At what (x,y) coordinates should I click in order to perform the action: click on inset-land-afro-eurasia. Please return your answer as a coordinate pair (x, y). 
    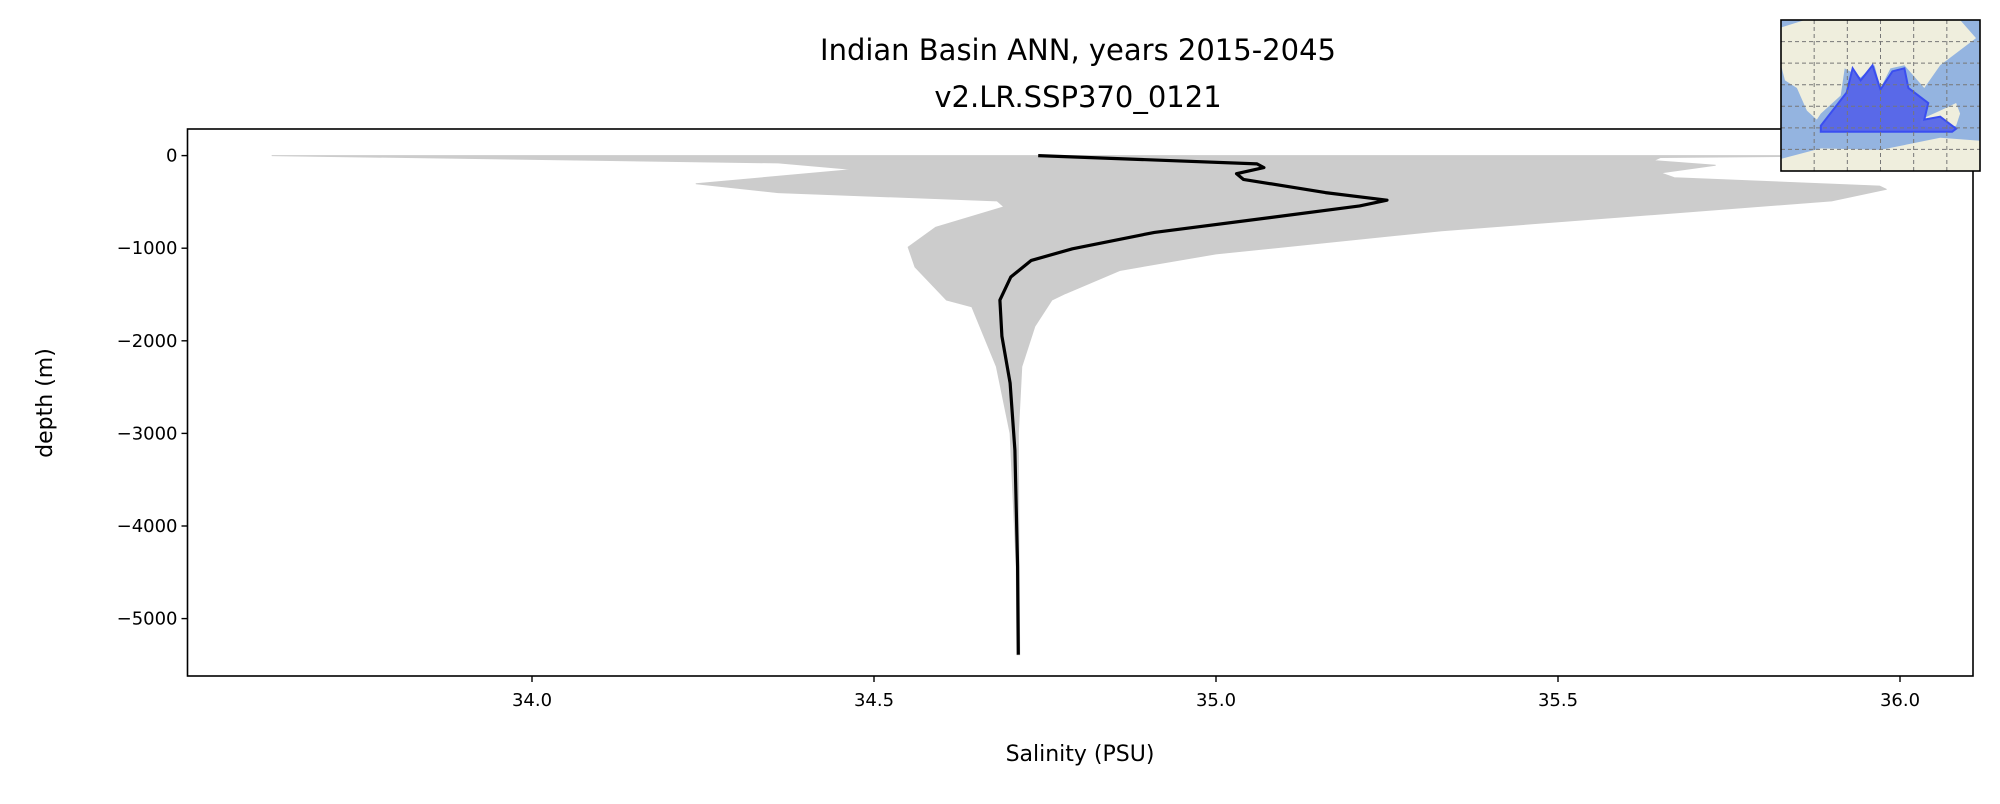
    Looking at the image, I should click on (1879, 70).